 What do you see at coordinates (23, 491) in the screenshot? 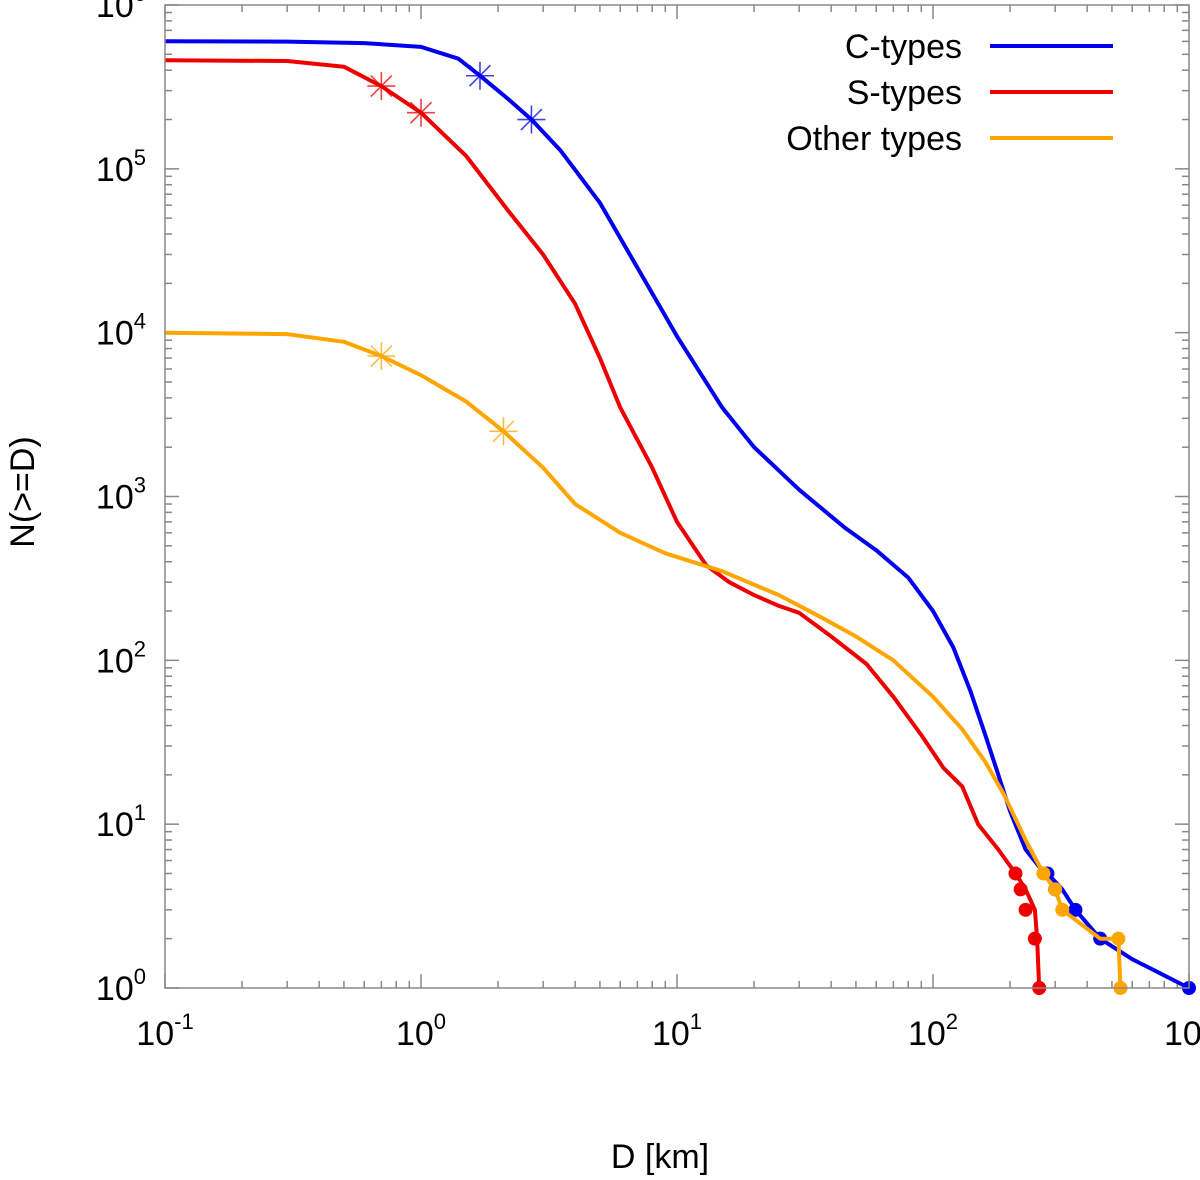
I see `y-axis-label: N(>=D)` at bounding box center [23, 491].